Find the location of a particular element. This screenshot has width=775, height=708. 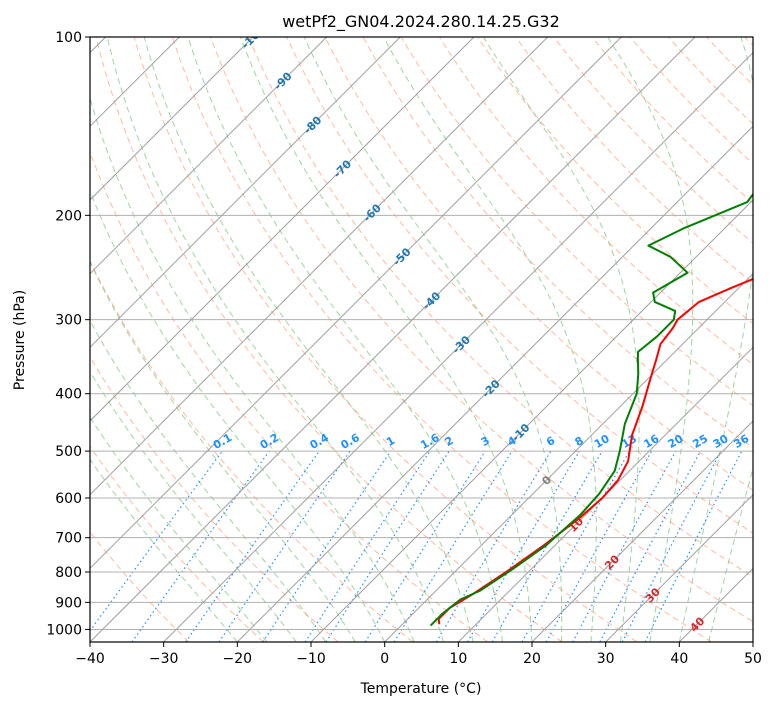

x-tick-label: 50 is located at coordinates (753, 659).